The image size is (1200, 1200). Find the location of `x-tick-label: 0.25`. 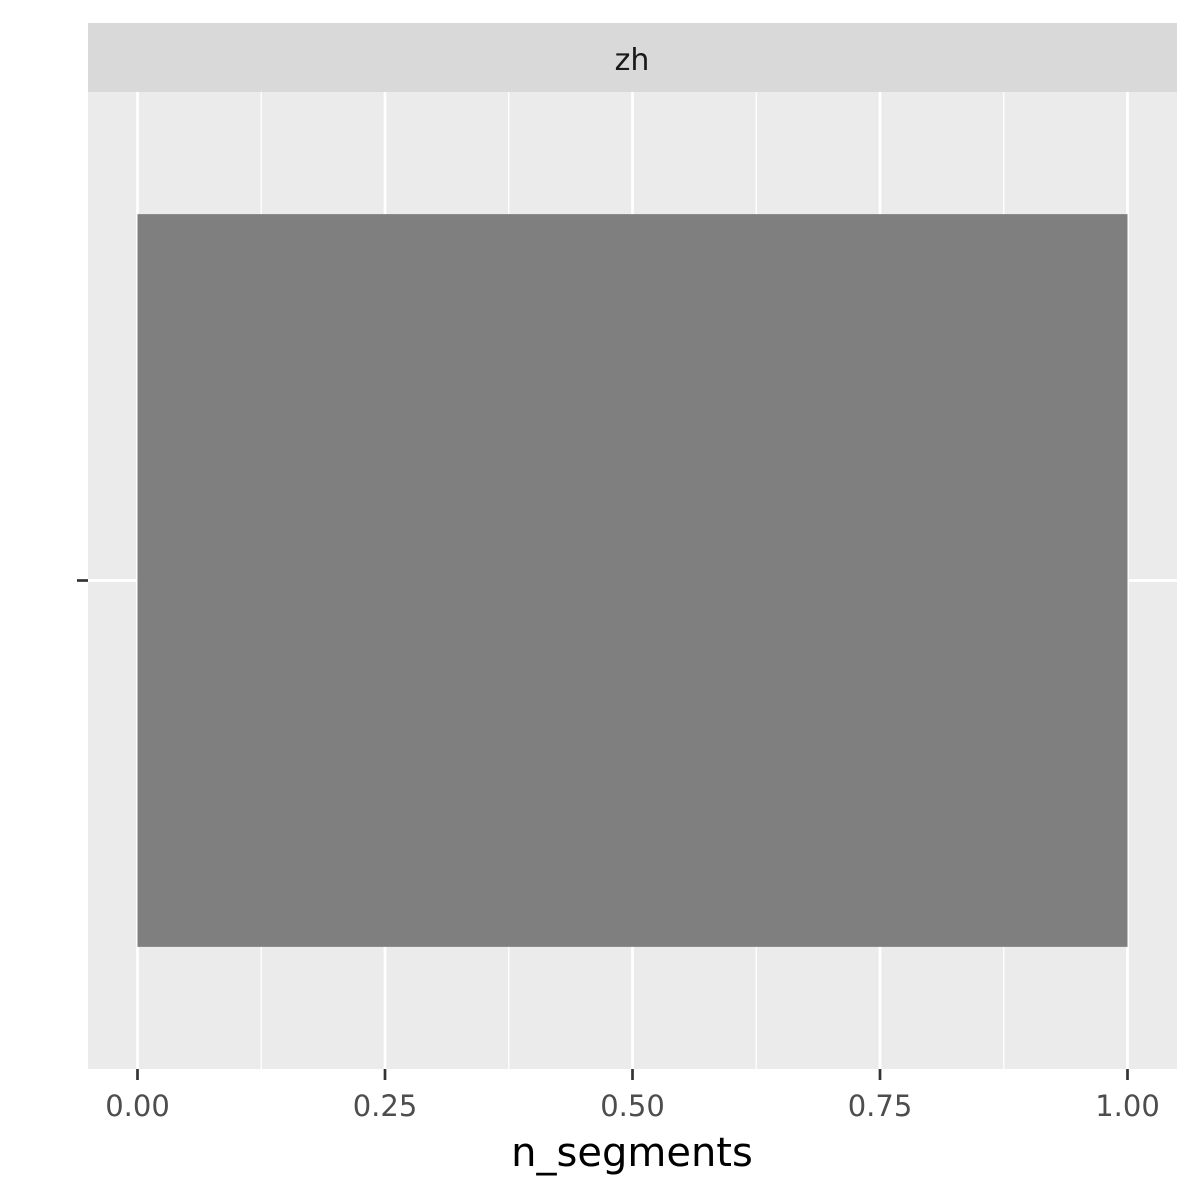

x-tick-label: 0.25 is located at coordinates (385, 1106).